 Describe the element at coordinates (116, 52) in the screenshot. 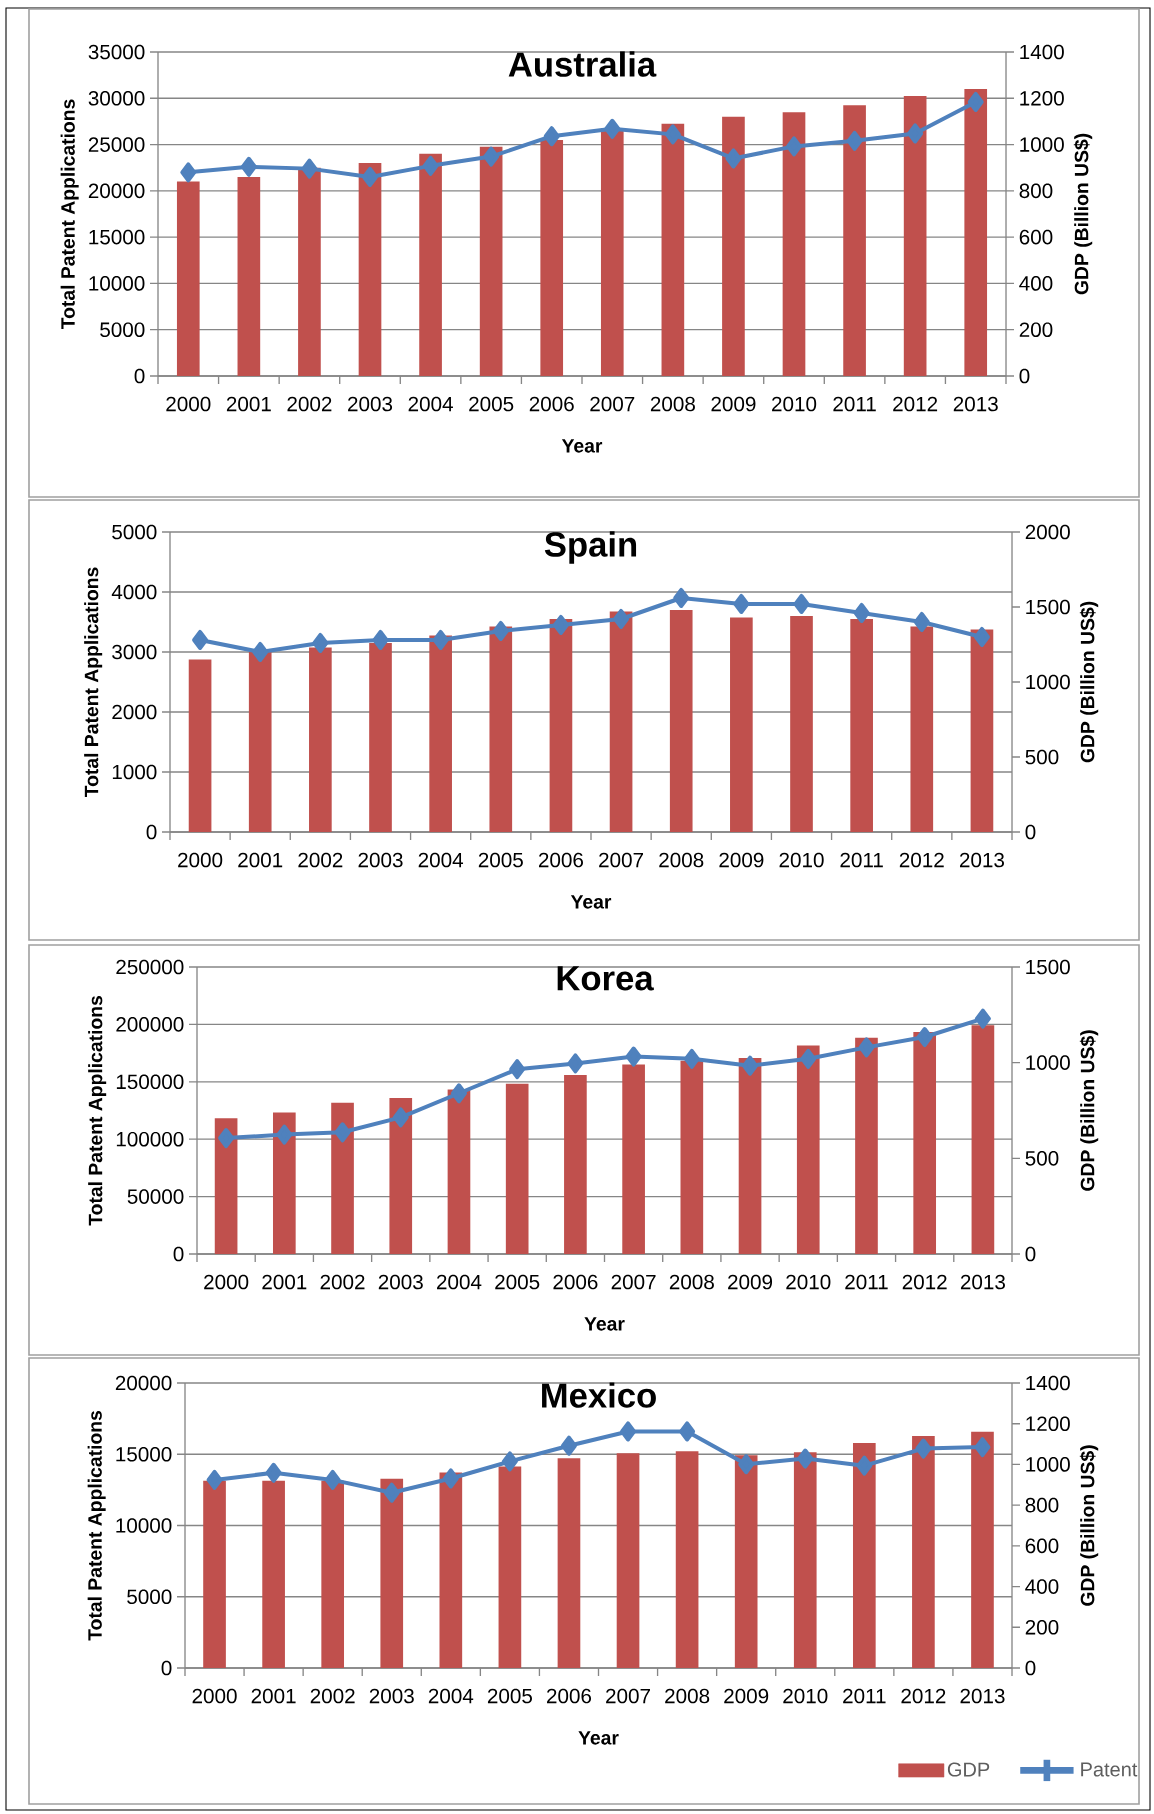

I see `y-tick-label: 35000` at that location.